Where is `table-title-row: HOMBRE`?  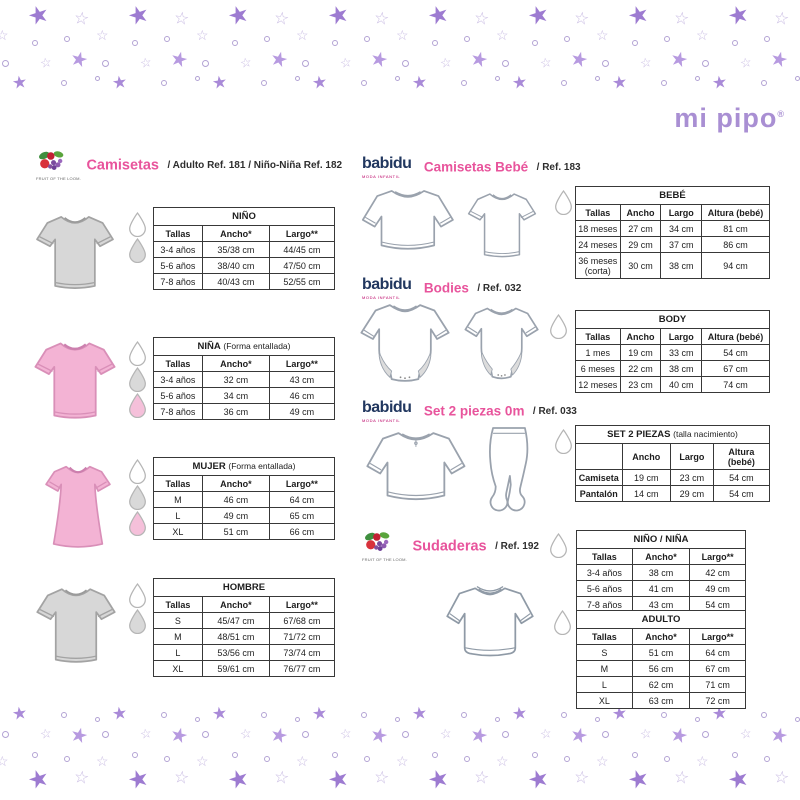 table-title-row: HOMBRE is located at coordinates (244, 587).